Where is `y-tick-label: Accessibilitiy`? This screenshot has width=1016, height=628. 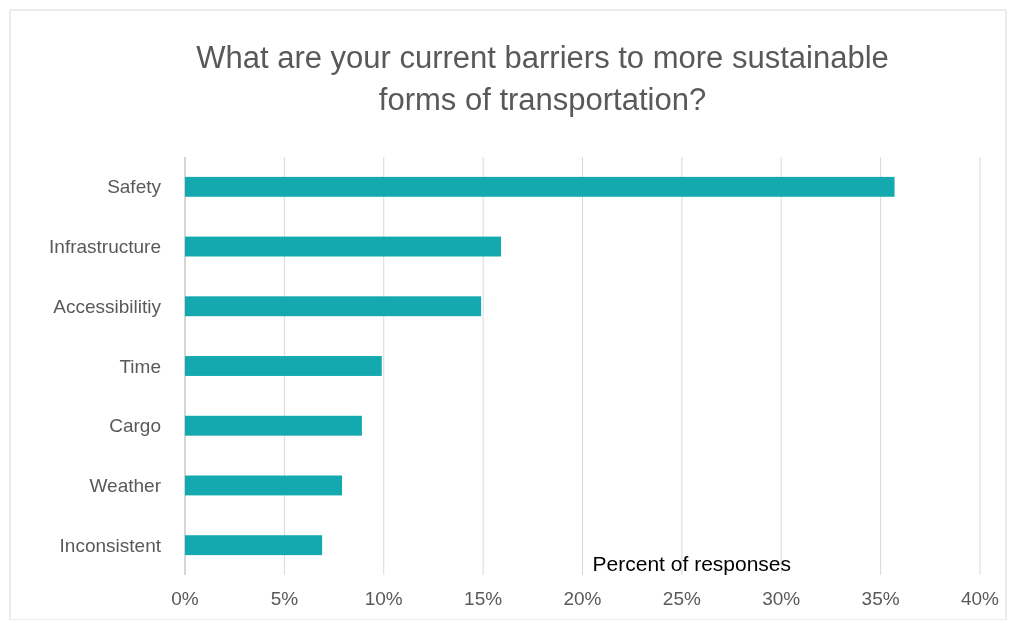
y-tick-label: Accessibilitiy is located at coordinates (107, 306).